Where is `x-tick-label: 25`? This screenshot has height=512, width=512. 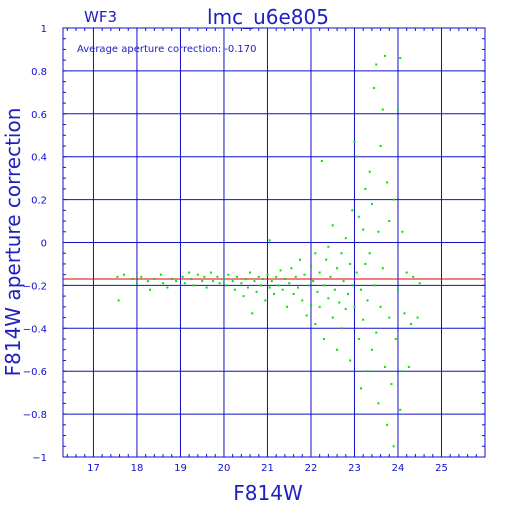 x-tick-label: 25 is located at coordinates (441, 468).